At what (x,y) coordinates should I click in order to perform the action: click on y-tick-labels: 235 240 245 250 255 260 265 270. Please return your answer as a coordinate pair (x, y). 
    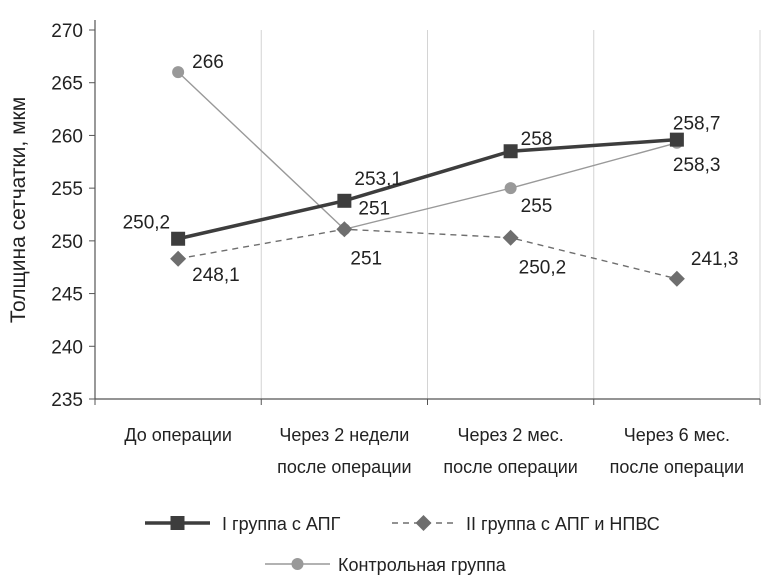
    Looking at the image, I should click on (67, 216).